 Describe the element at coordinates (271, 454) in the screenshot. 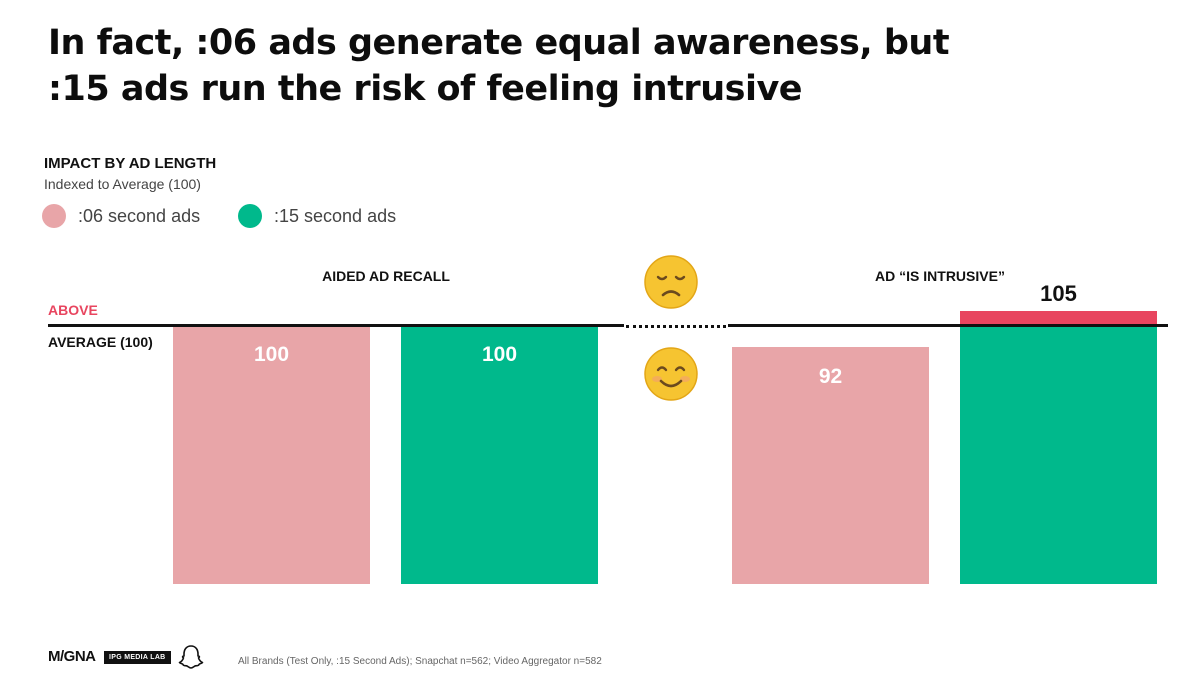

I see `bar-s06-cat0` at that location.